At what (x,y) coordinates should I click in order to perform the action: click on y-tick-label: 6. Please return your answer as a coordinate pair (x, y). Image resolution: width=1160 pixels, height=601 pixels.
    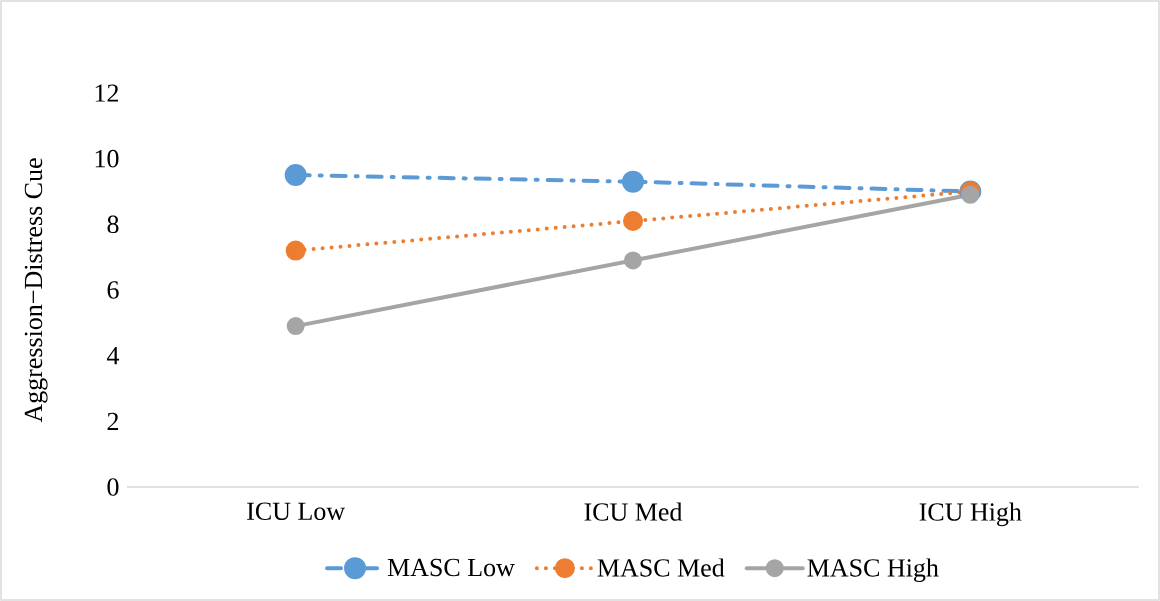
    Looking at the image, I should click on (113, 290).